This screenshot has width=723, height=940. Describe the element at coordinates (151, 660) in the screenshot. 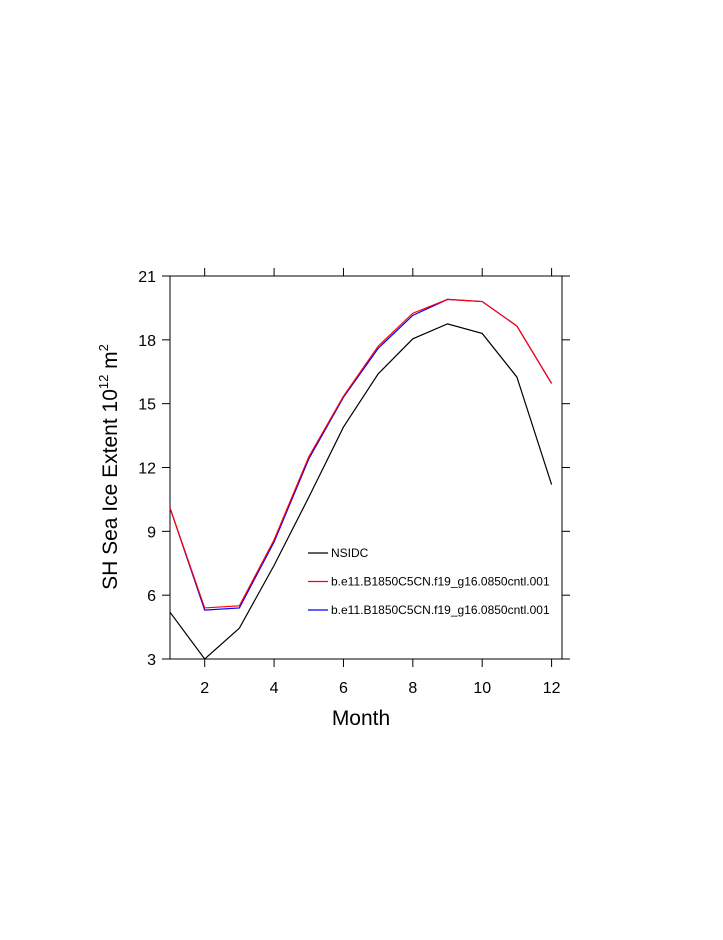

I see `y-tick-label: 3` at that location.